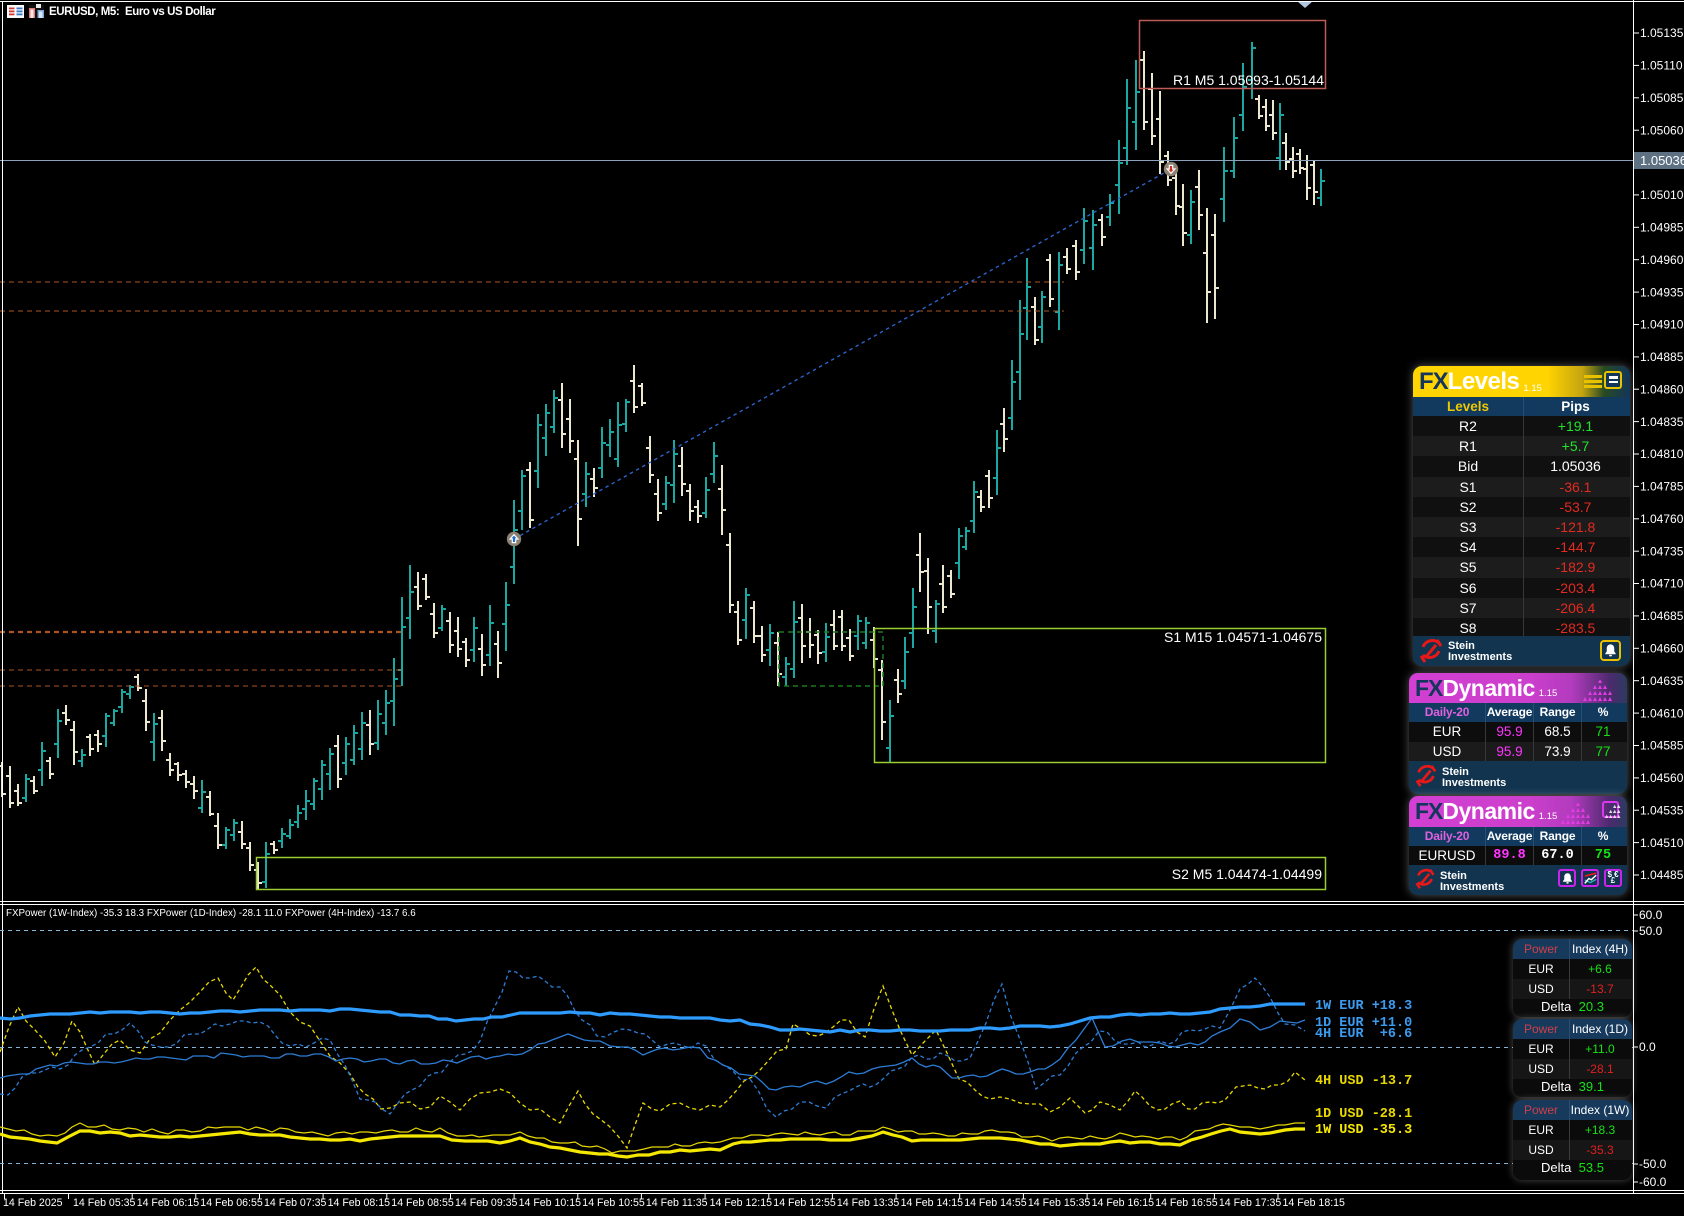 This screenshot has height=1216, width=1684. I want to click on svg-text: S1 M15 1.04571-1.04675, so click(1243, 637).